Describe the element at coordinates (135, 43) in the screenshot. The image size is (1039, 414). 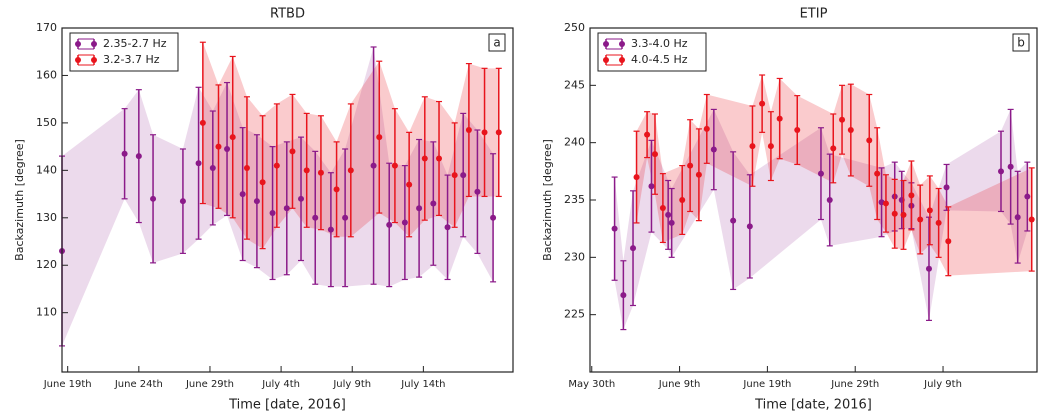
I see `legend-label: 2.35-2.7 Hz` at that location.